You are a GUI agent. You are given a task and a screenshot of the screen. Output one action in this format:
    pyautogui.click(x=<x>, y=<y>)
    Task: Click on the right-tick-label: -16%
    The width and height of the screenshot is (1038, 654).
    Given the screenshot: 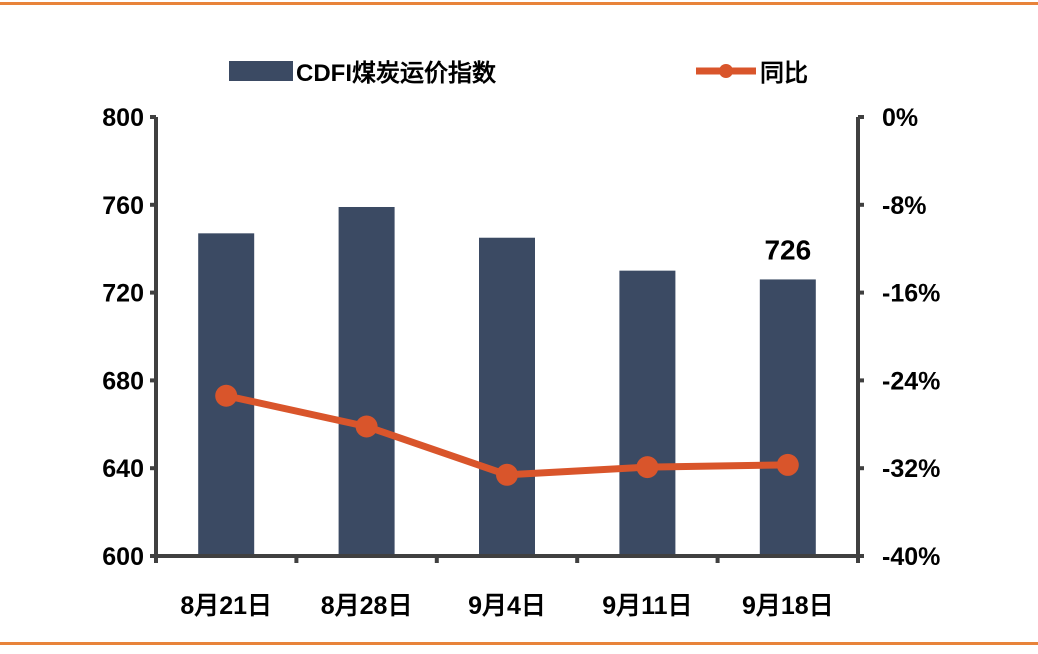 What is the action you would take?
    pyautogui.click(x=911, y=294)
    